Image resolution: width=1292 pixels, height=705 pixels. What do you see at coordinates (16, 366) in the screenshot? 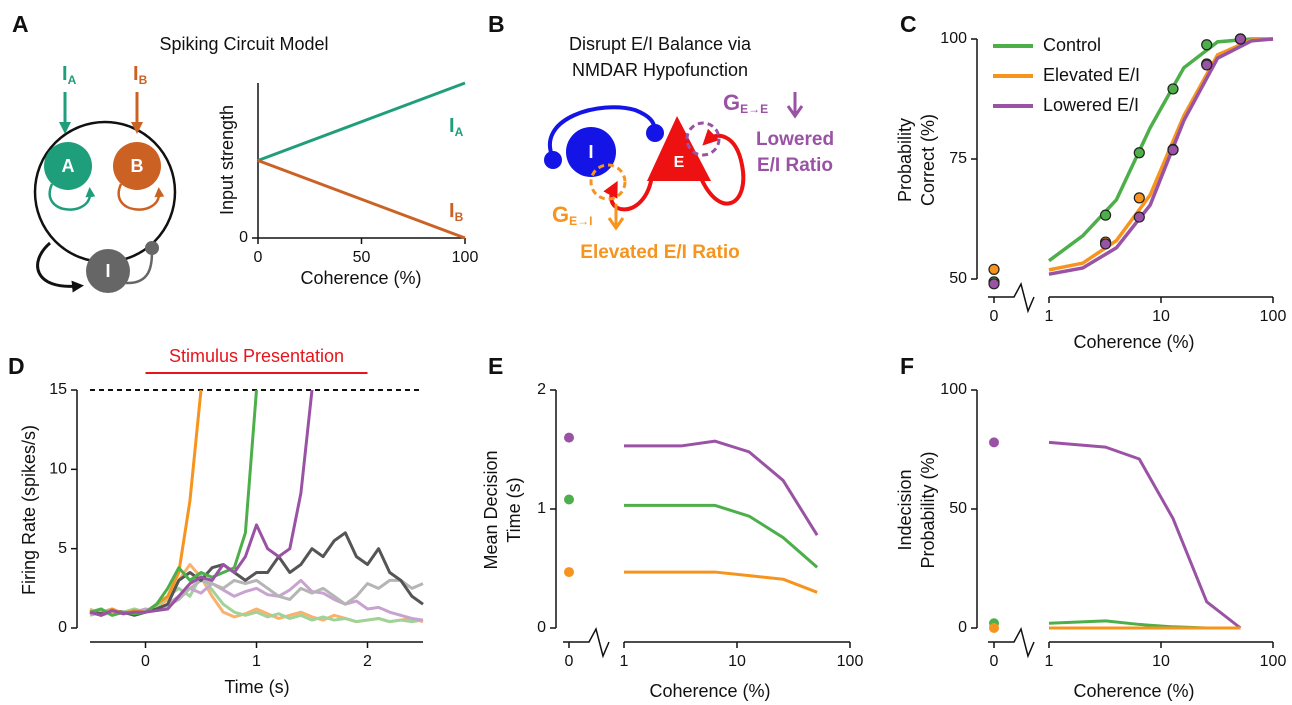
I see `panel-letter: D` at bounding box center [16, 366].